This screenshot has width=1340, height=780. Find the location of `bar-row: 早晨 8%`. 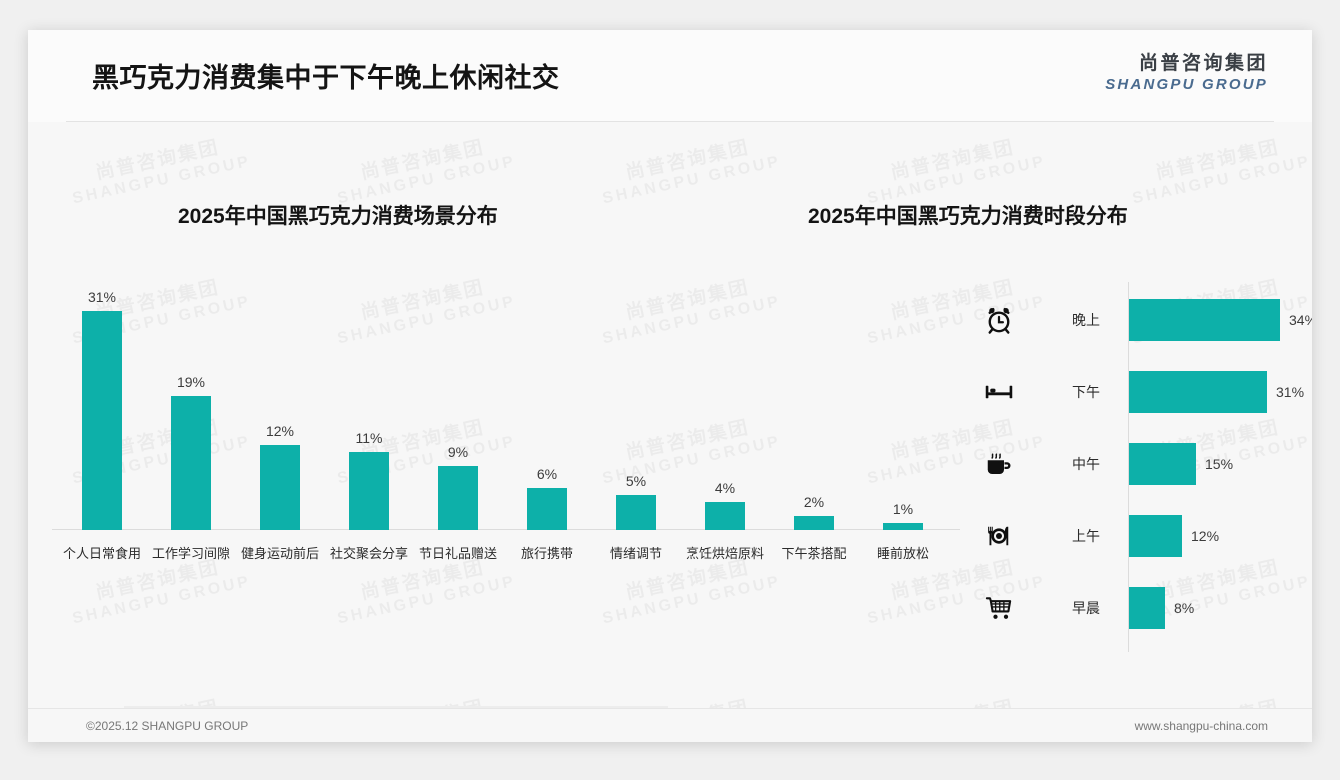

bar-row: 早晨 8% is located at coordinates (1133, 608).